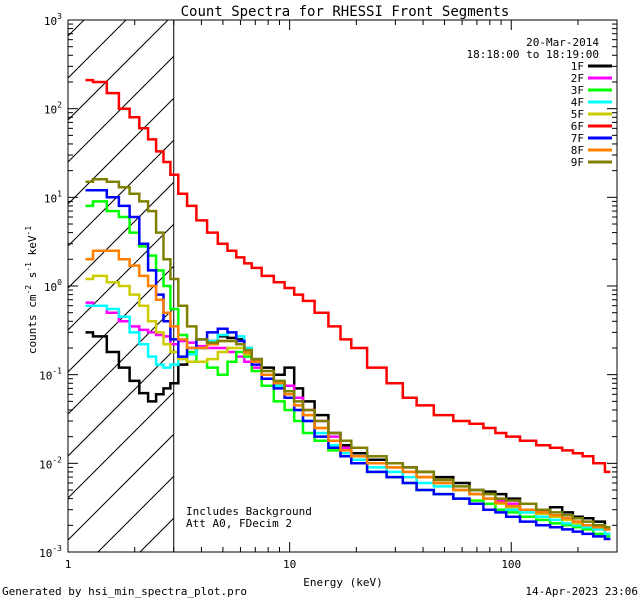  I want to click on legend-label-7F: 7F, so click(577, 138).